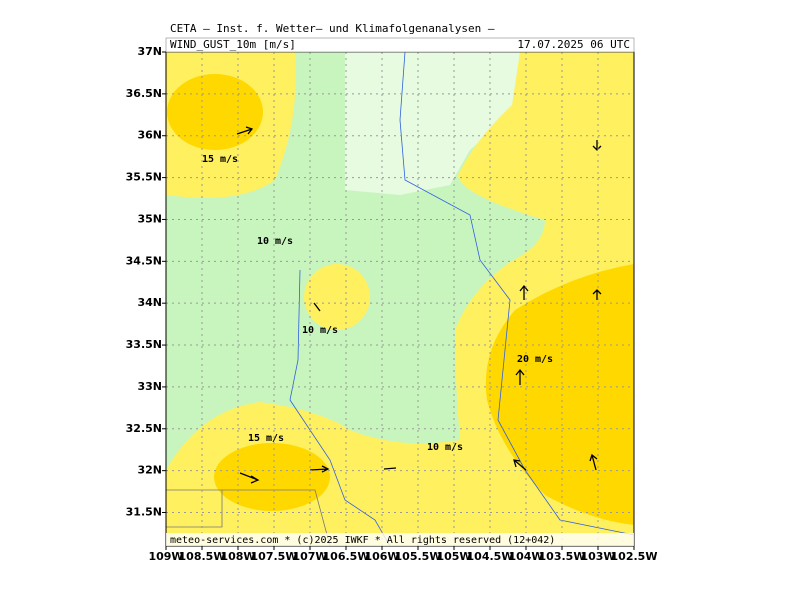  Describe the element at coordinates (149, 135) in the screenshot. I see `y-tick-label: 36N` at that location.